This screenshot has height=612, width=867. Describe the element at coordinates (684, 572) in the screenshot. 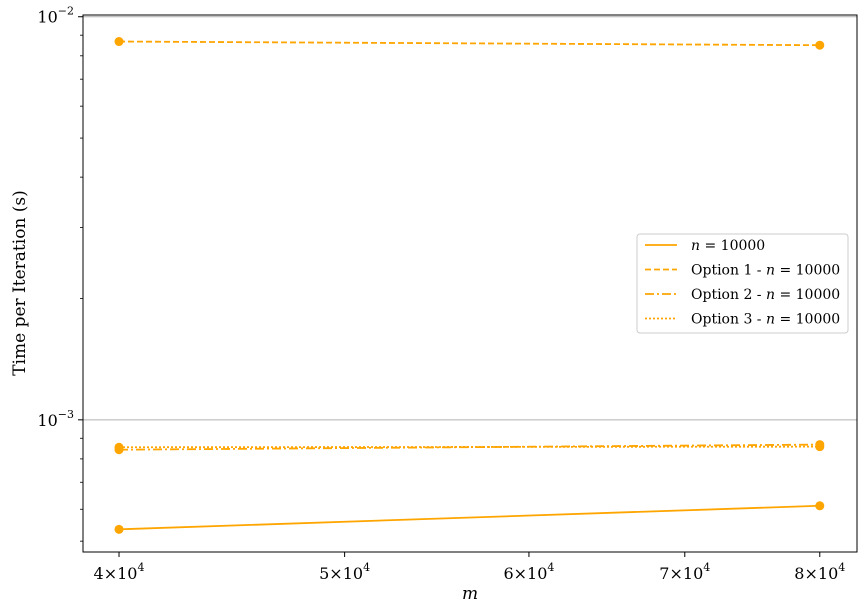

I see `x-tick-label: 7×104` at that location.